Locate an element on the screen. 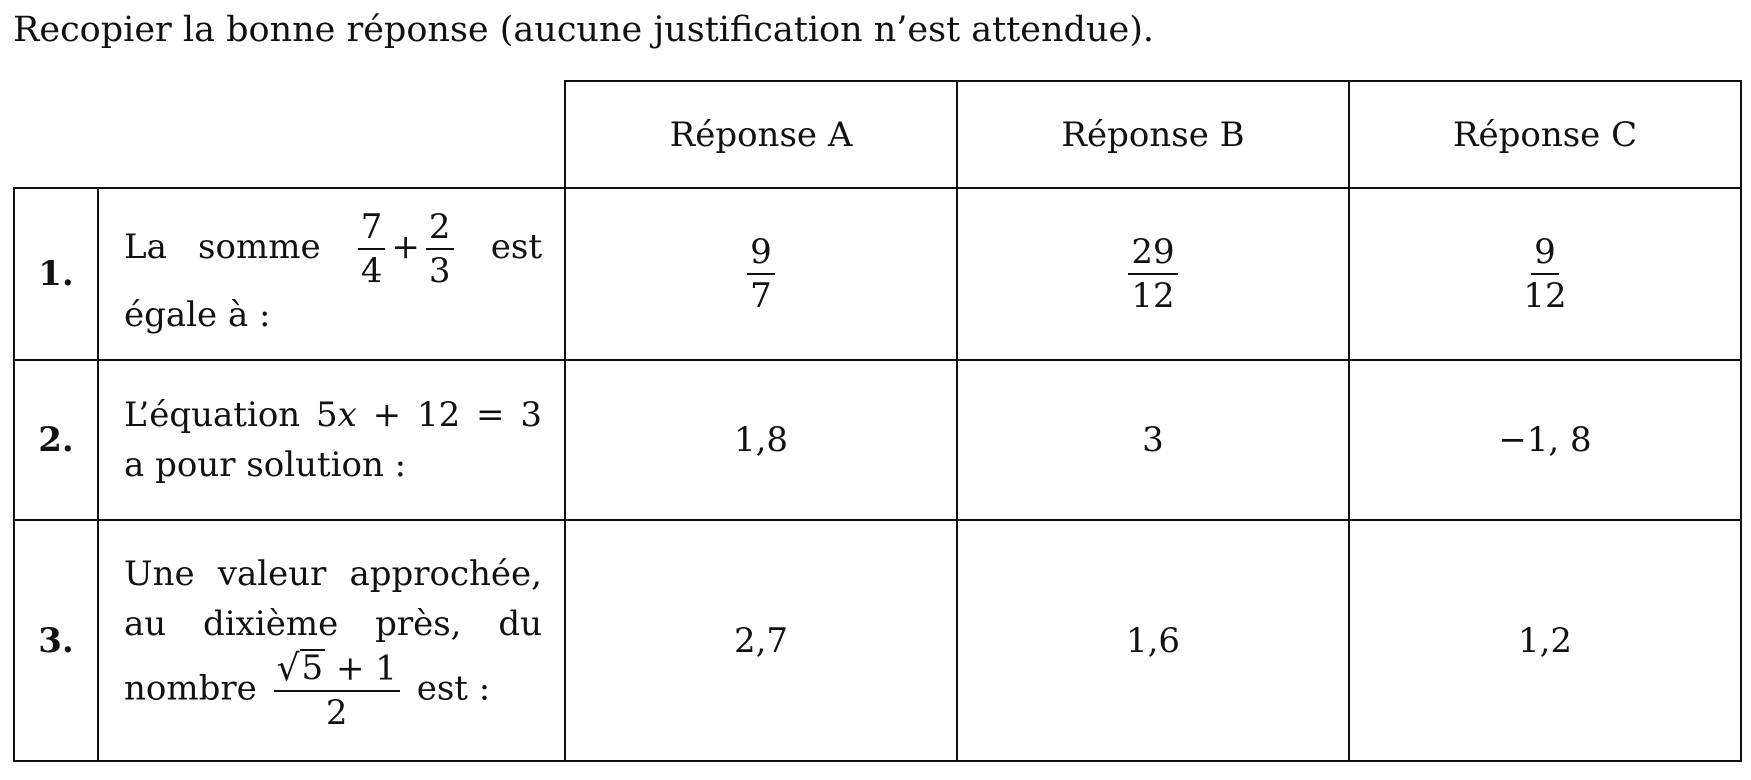 The height and width of the screenshot is (780, 1751). answer-3c: 1,2 is located at coordinates (1545, 640).